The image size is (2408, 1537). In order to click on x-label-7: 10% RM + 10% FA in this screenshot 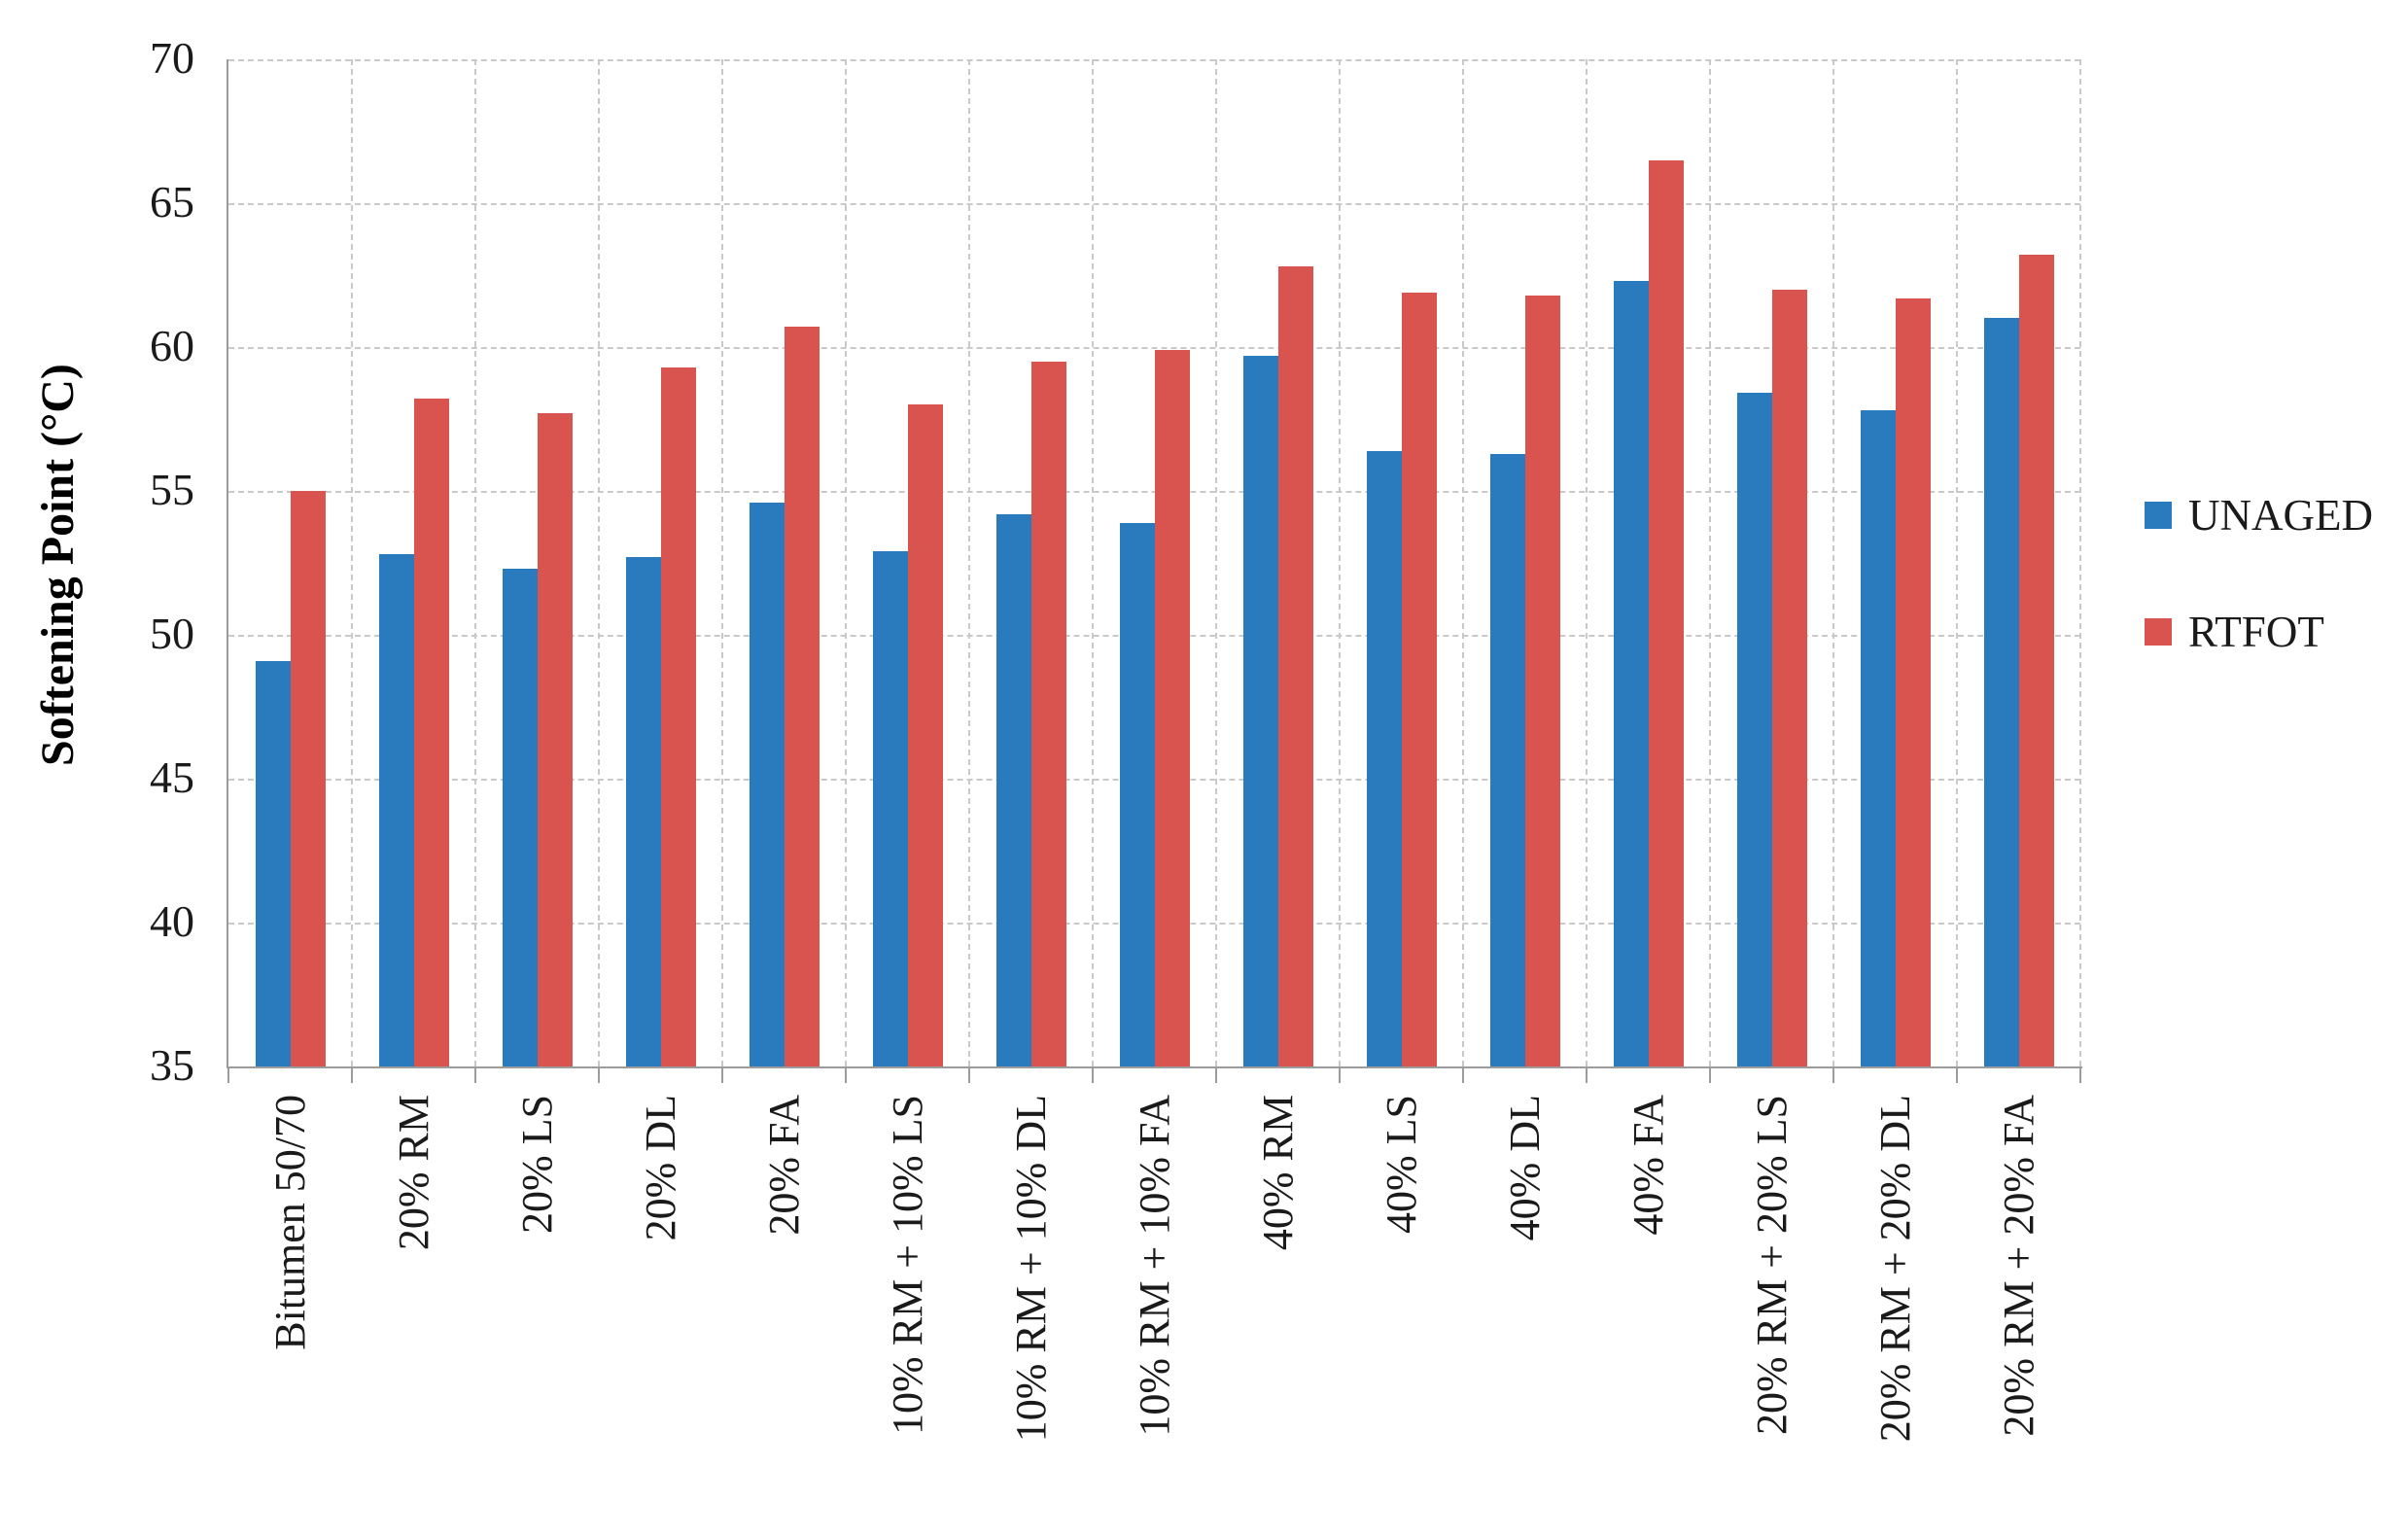, I will do `click(1154, 1266)`.